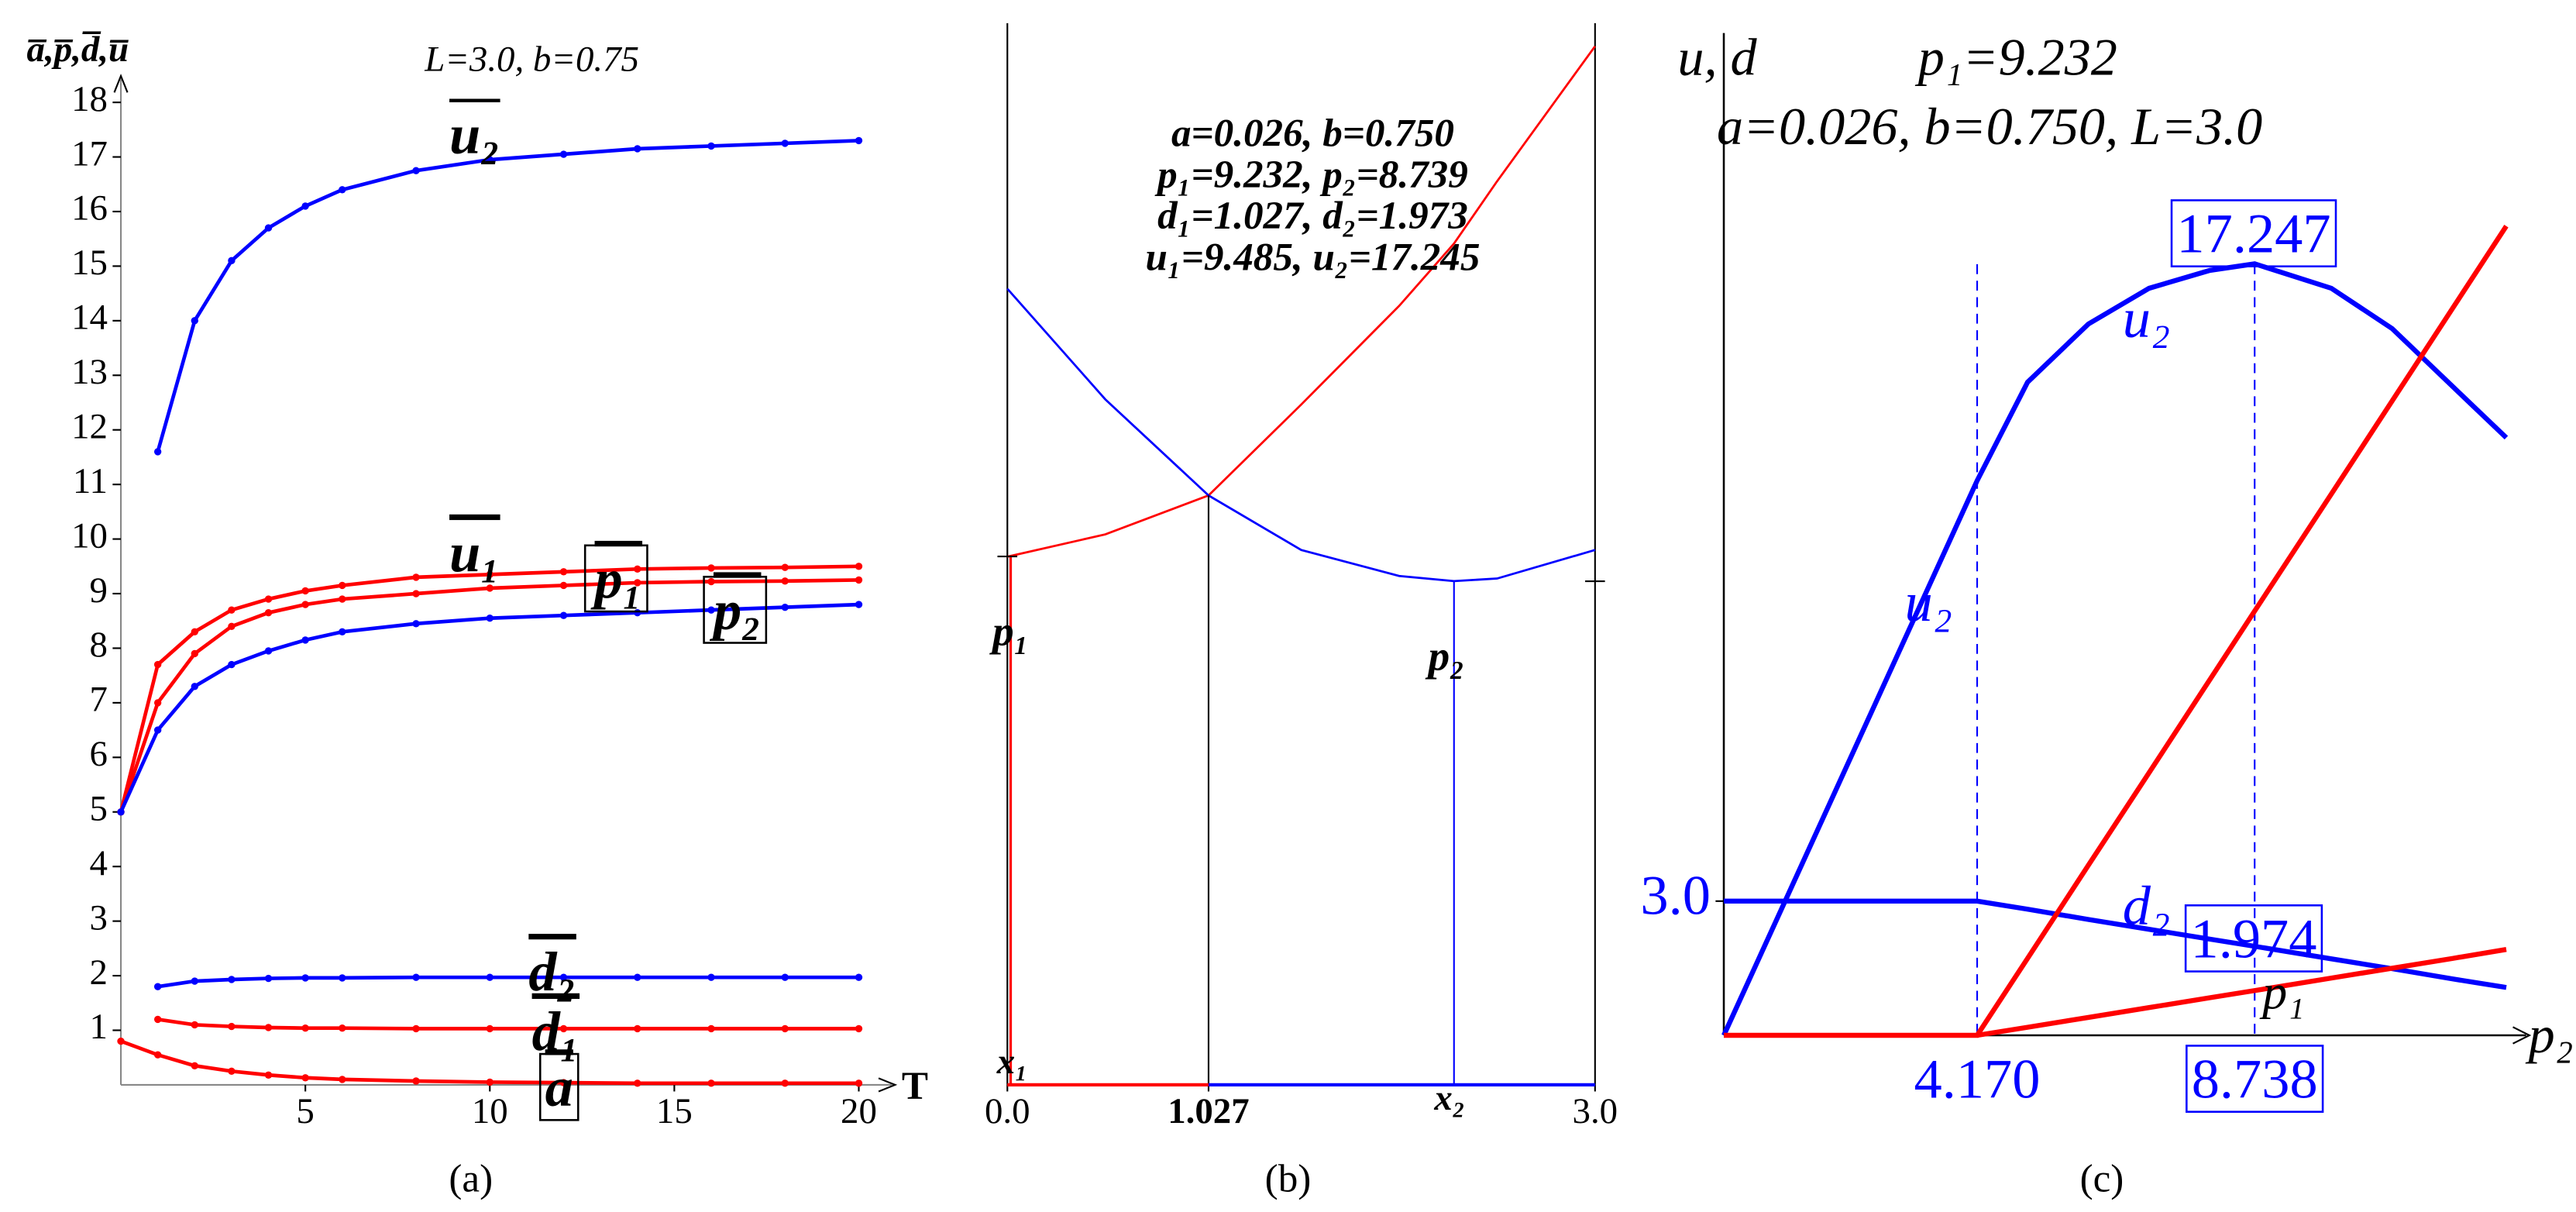 The image size is (2576, 1212). I want to click on series-label: d₁, so click(556, 1031).